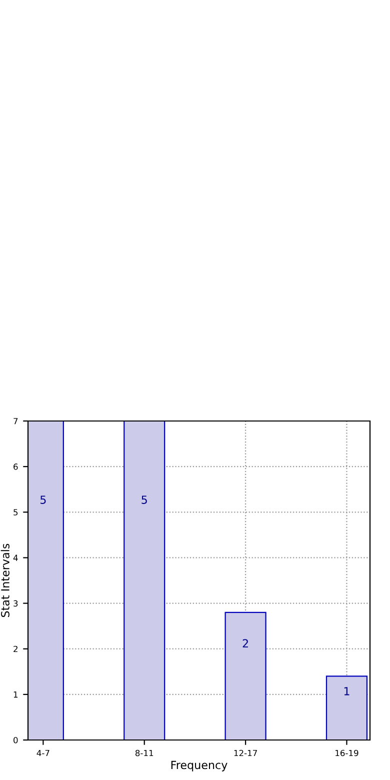  I want to click on annotation: 2, so click(245, 643).